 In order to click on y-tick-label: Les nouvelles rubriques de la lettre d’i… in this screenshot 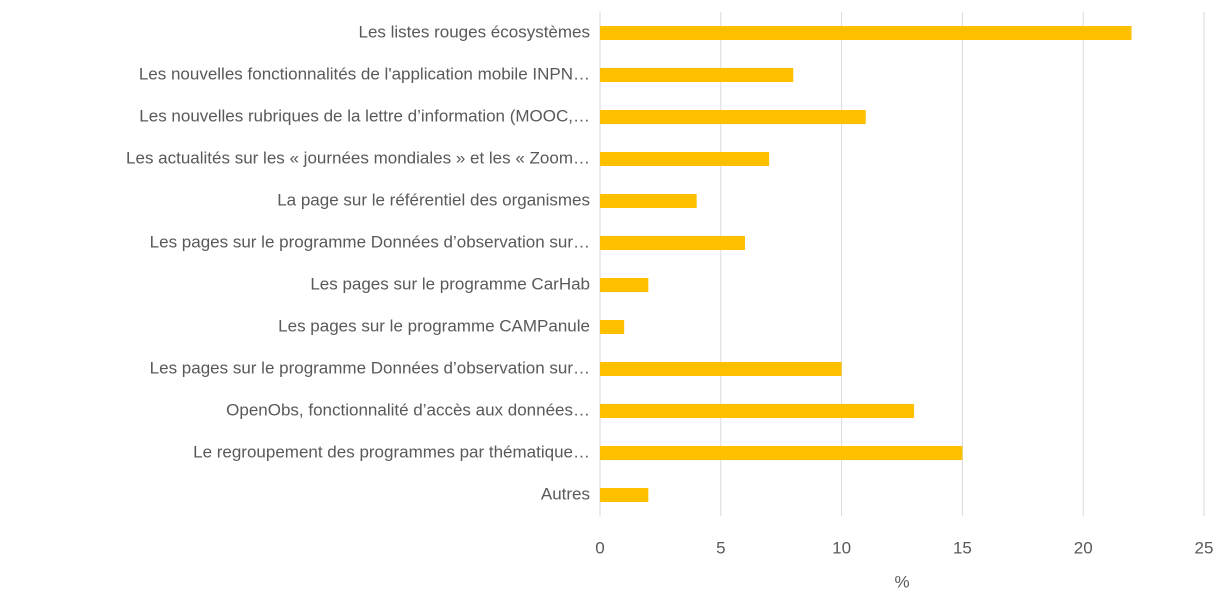, I will do `click(364, 115)`.